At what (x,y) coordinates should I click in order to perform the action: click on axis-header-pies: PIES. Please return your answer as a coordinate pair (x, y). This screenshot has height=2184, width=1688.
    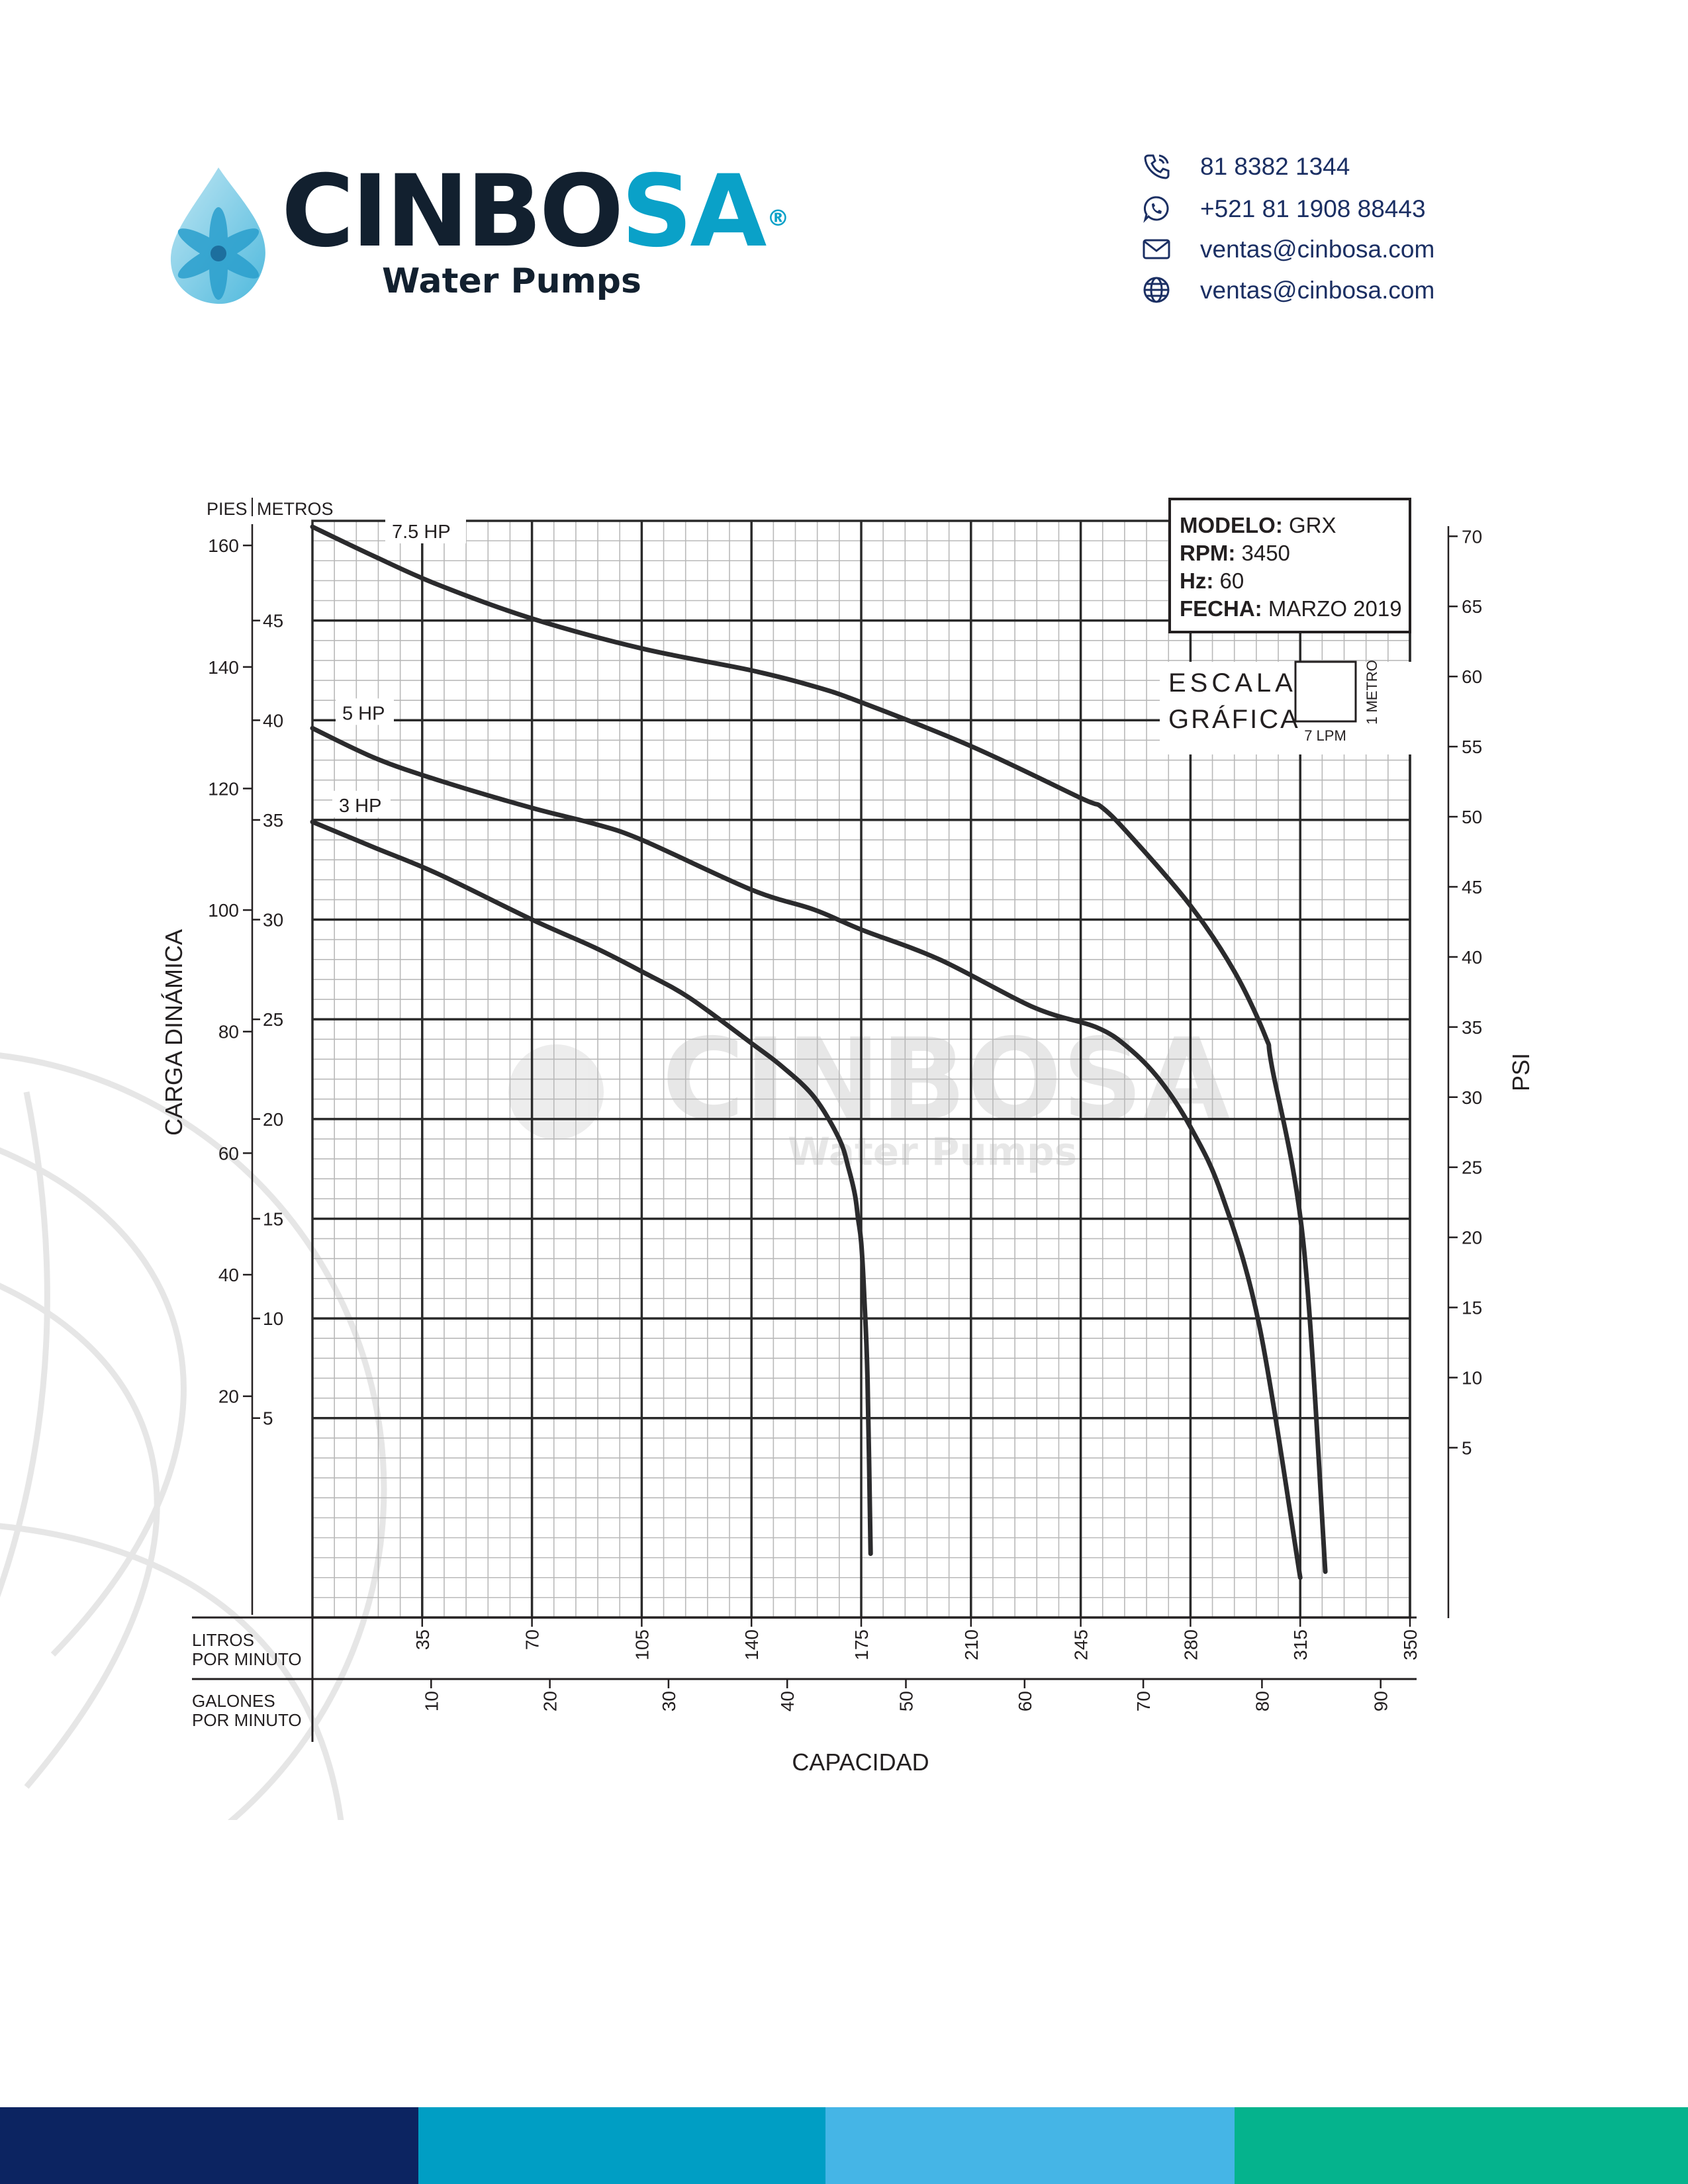
    Looking at the image, I should click on (227, 509).